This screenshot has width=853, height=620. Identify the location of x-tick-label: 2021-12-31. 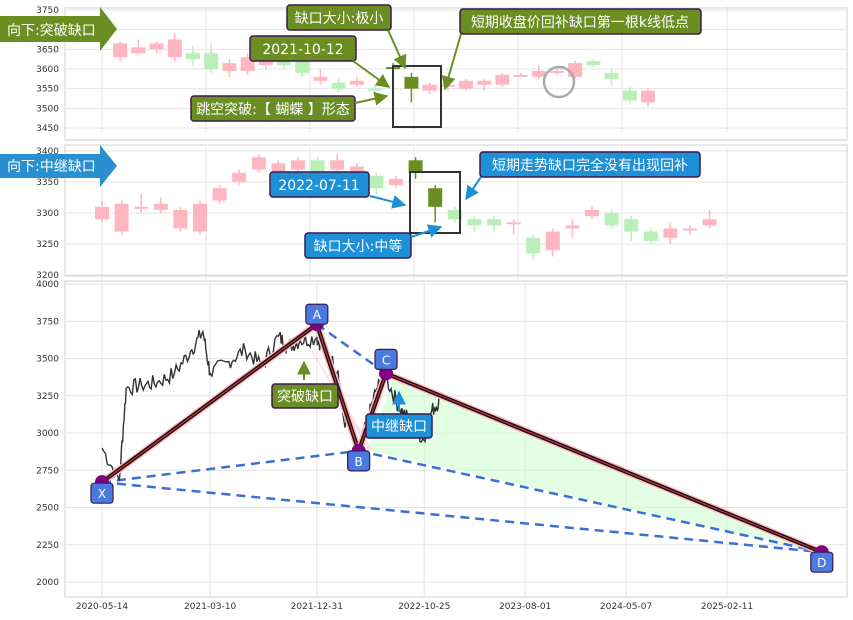
(317, 607).